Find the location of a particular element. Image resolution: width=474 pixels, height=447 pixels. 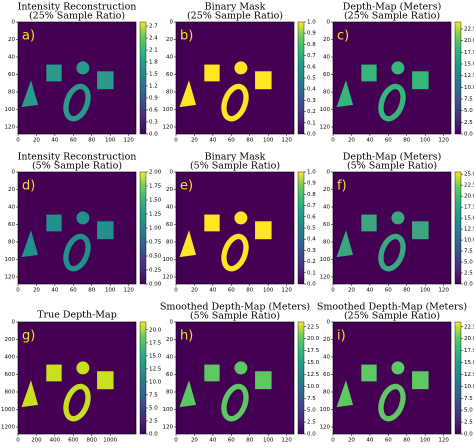

panel-title: Depth-Map (Meters) is located at coordinates (392, 157).